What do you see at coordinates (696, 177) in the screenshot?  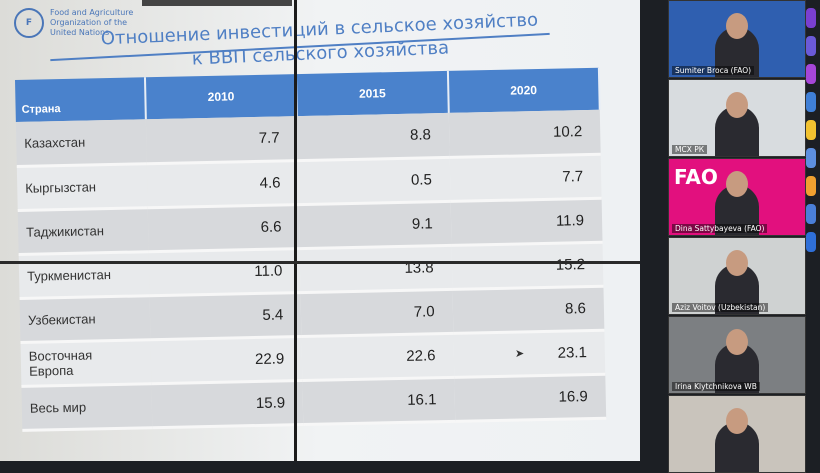 I see `fao-tile-logo: FAO` at bounding box center [696, 177].